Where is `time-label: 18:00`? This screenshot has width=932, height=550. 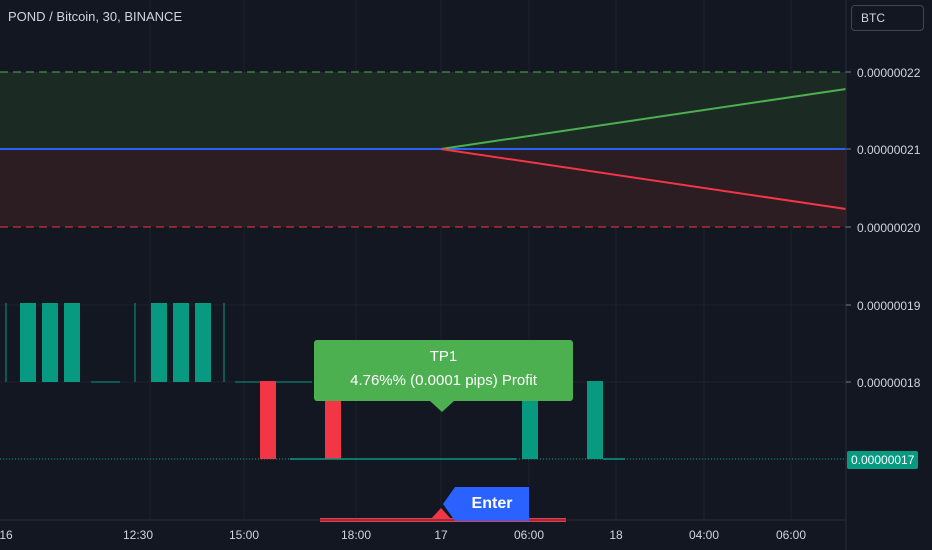
time-label: 18:00 is located at coordinates (356, 535).